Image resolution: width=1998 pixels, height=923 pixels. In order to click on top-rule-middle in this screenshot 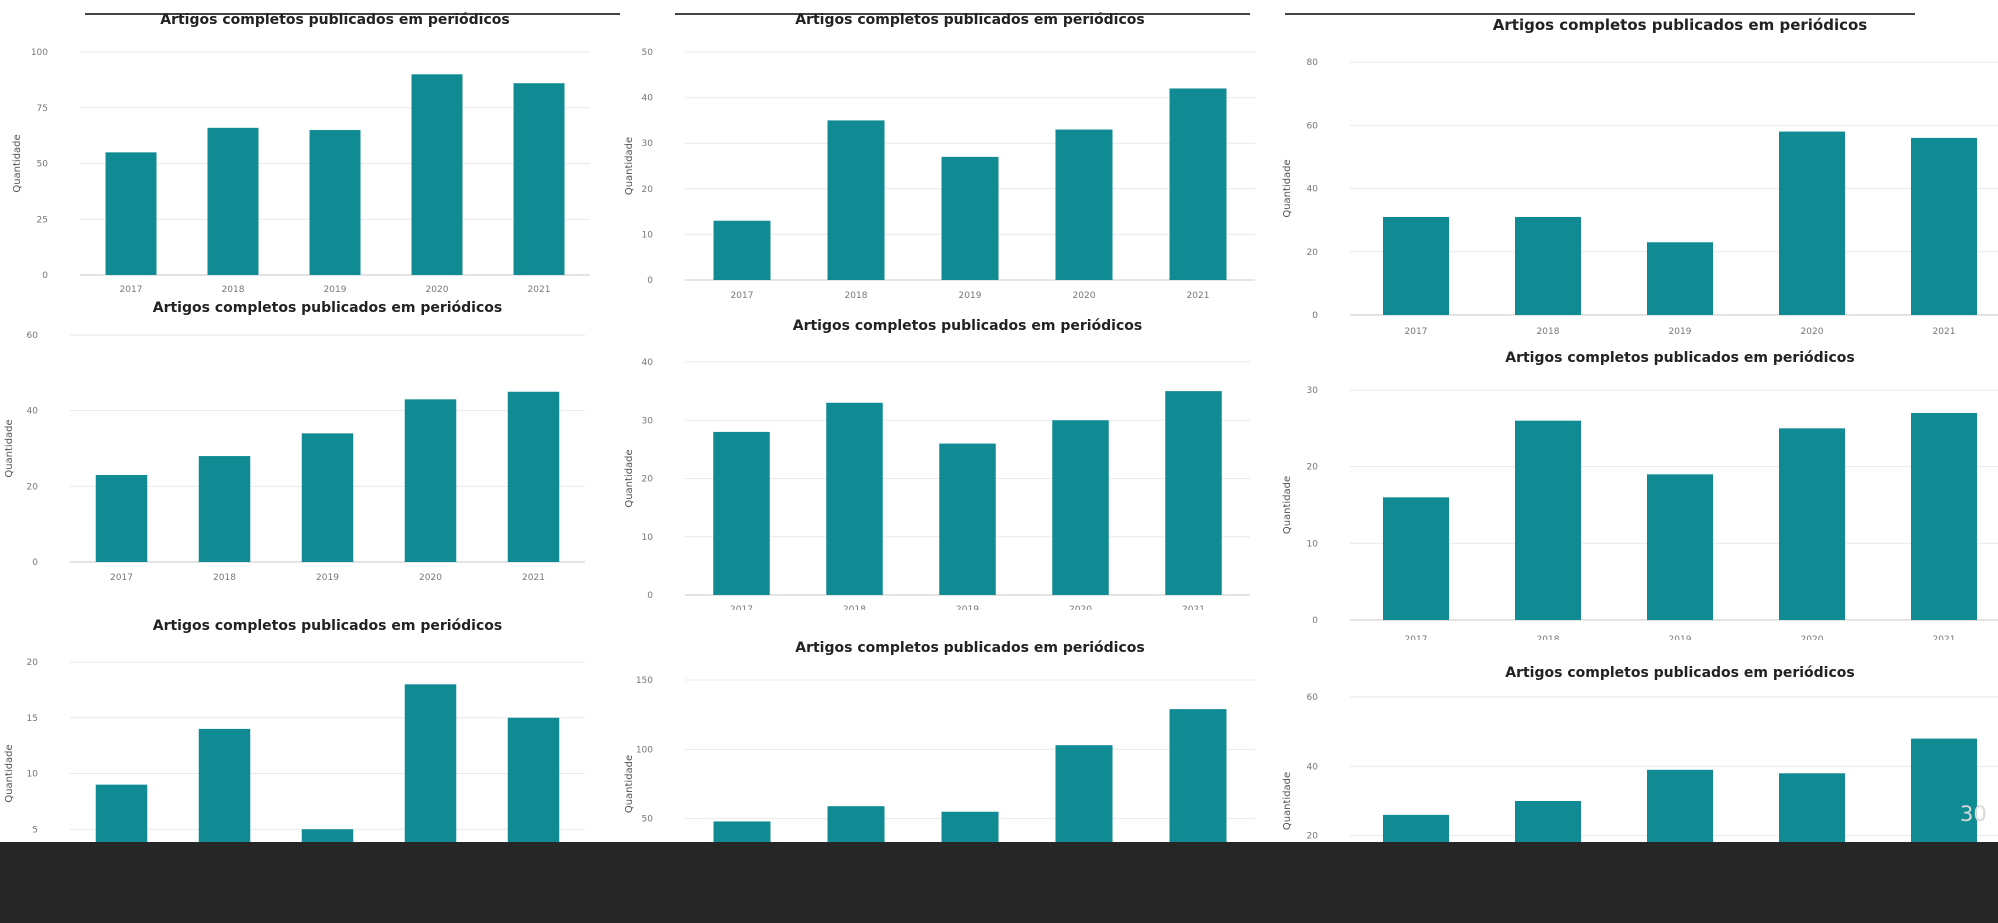, I will do `click(962, 14)`.